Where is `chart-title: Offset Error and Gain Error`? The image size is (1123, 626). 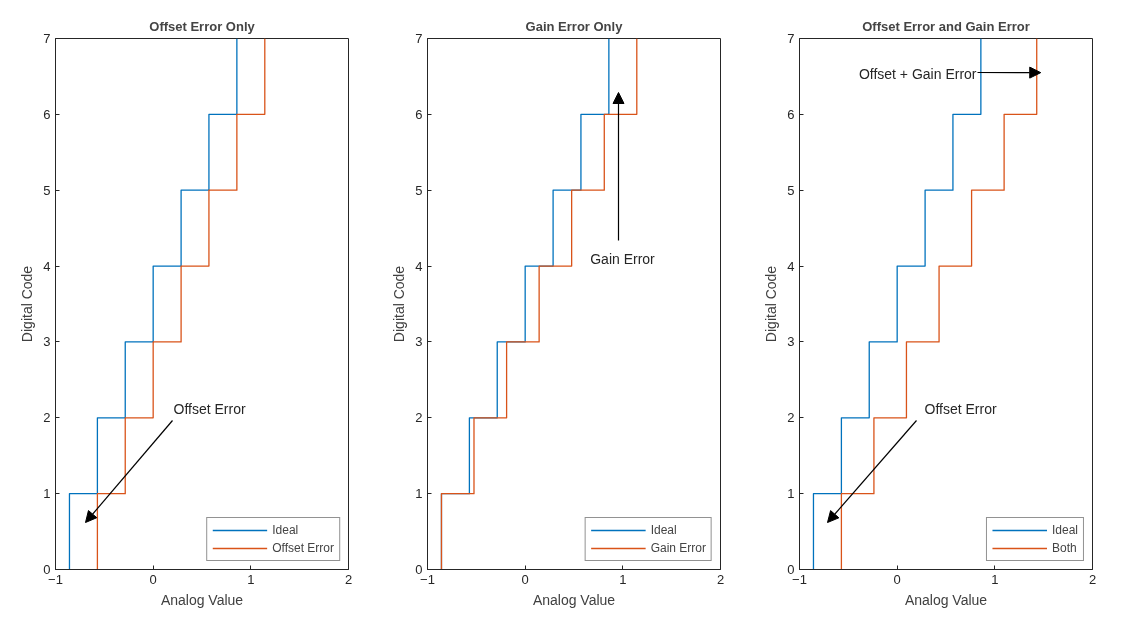
chart-title: Offset Error and Gain Error is located at coordinates (946, 26).